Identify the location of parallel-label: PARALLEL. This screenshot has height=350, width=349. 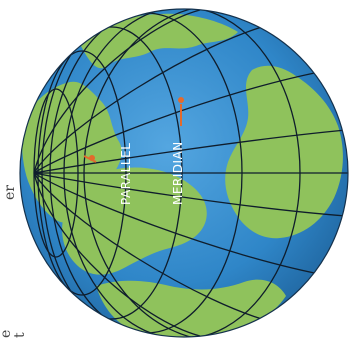
(126, 174).